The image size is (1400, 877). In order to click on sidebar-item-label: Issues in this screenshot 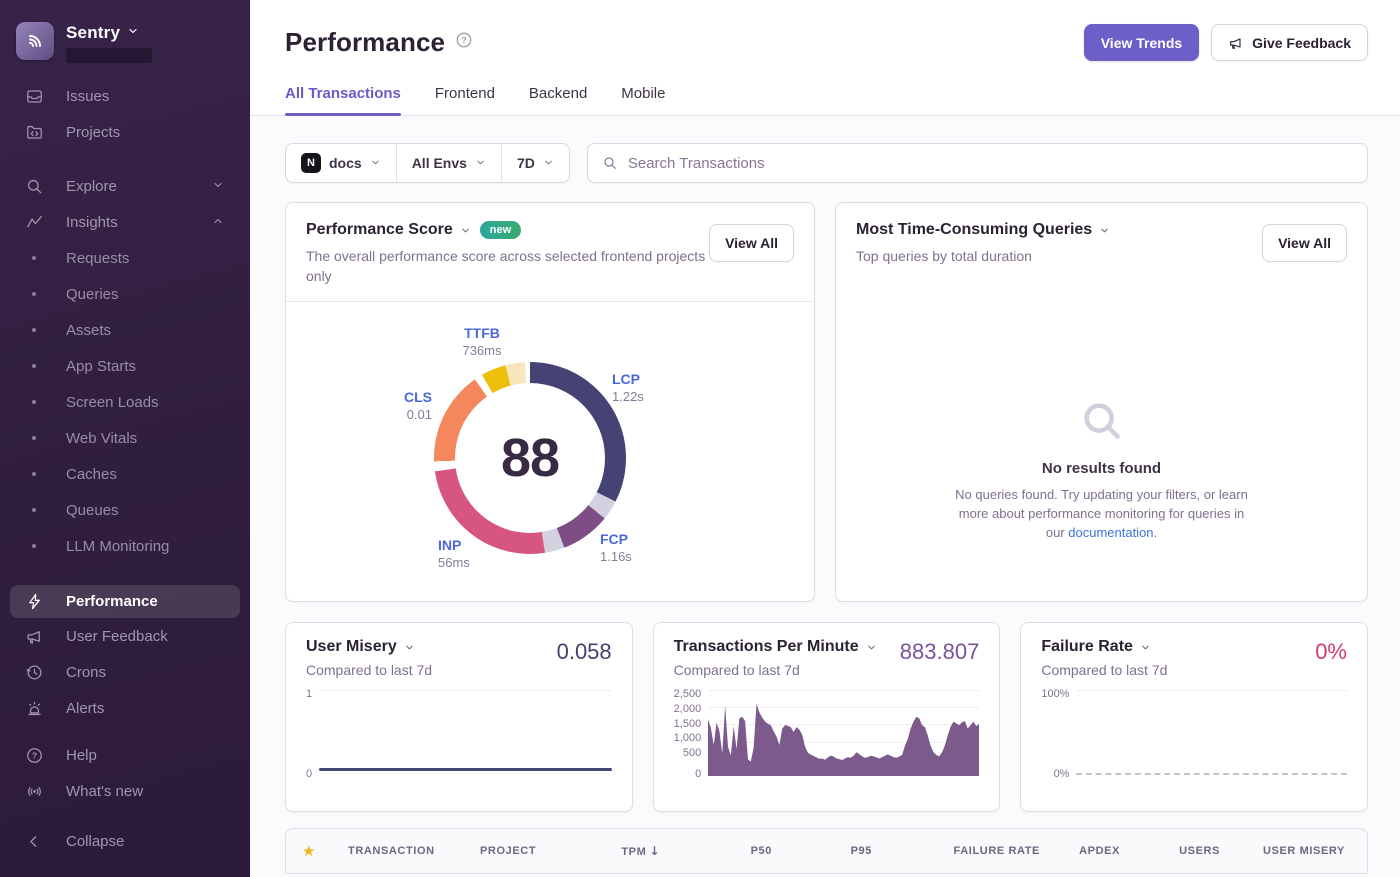, I will do `click(88, 96)`.